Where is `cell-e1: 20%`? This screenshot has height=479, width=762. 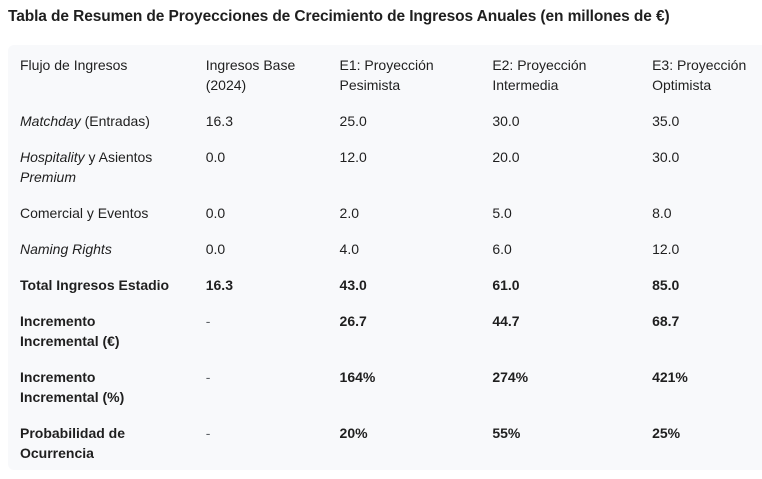 cell-e1: 20% is located at coordinates (353, 433).